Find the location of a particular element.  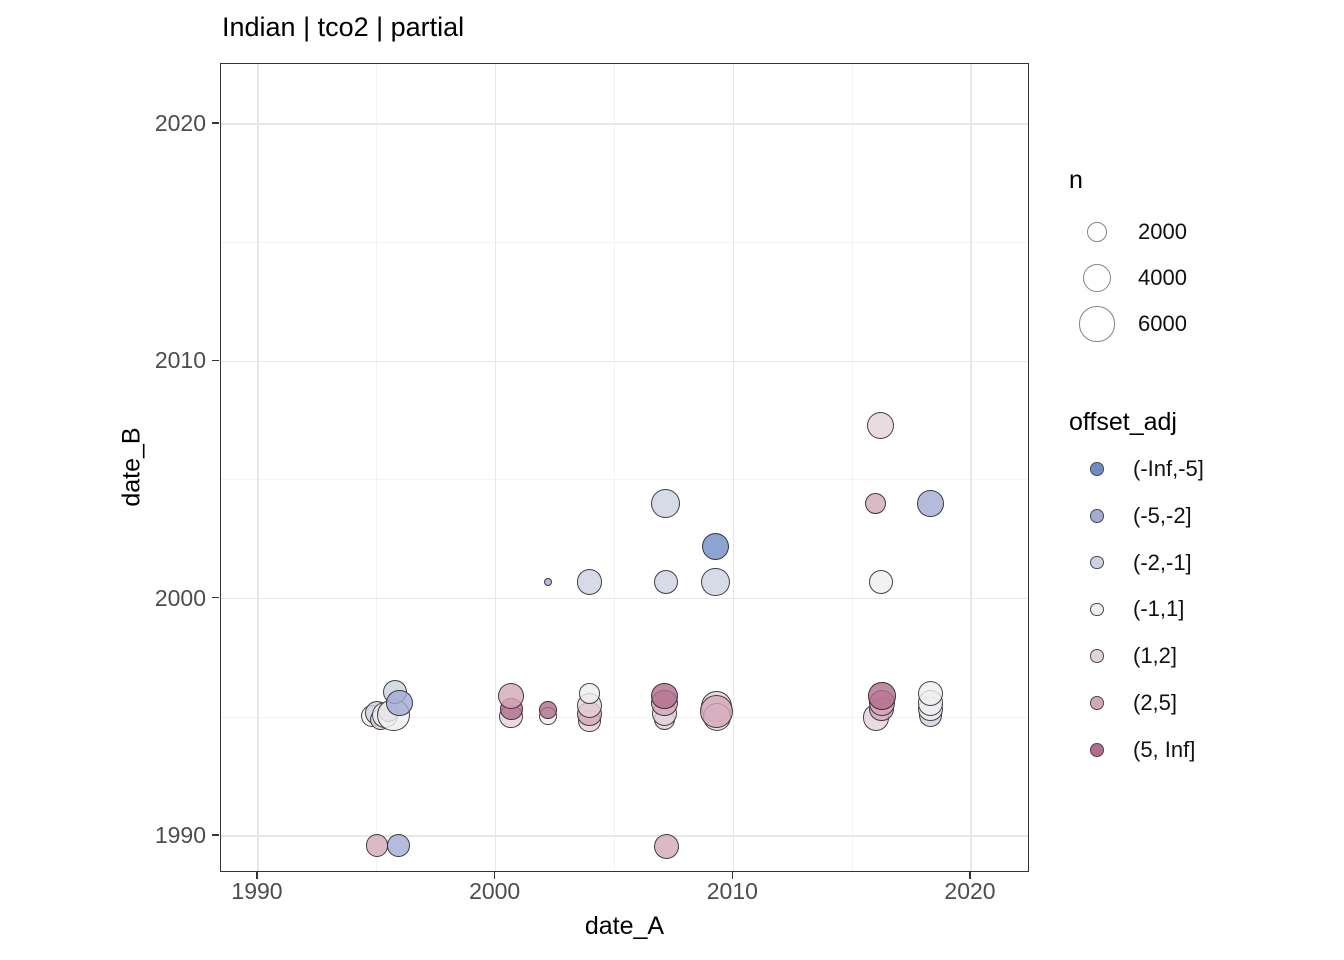

x-tick-label: 2020 is located at coordinates (970, 891).